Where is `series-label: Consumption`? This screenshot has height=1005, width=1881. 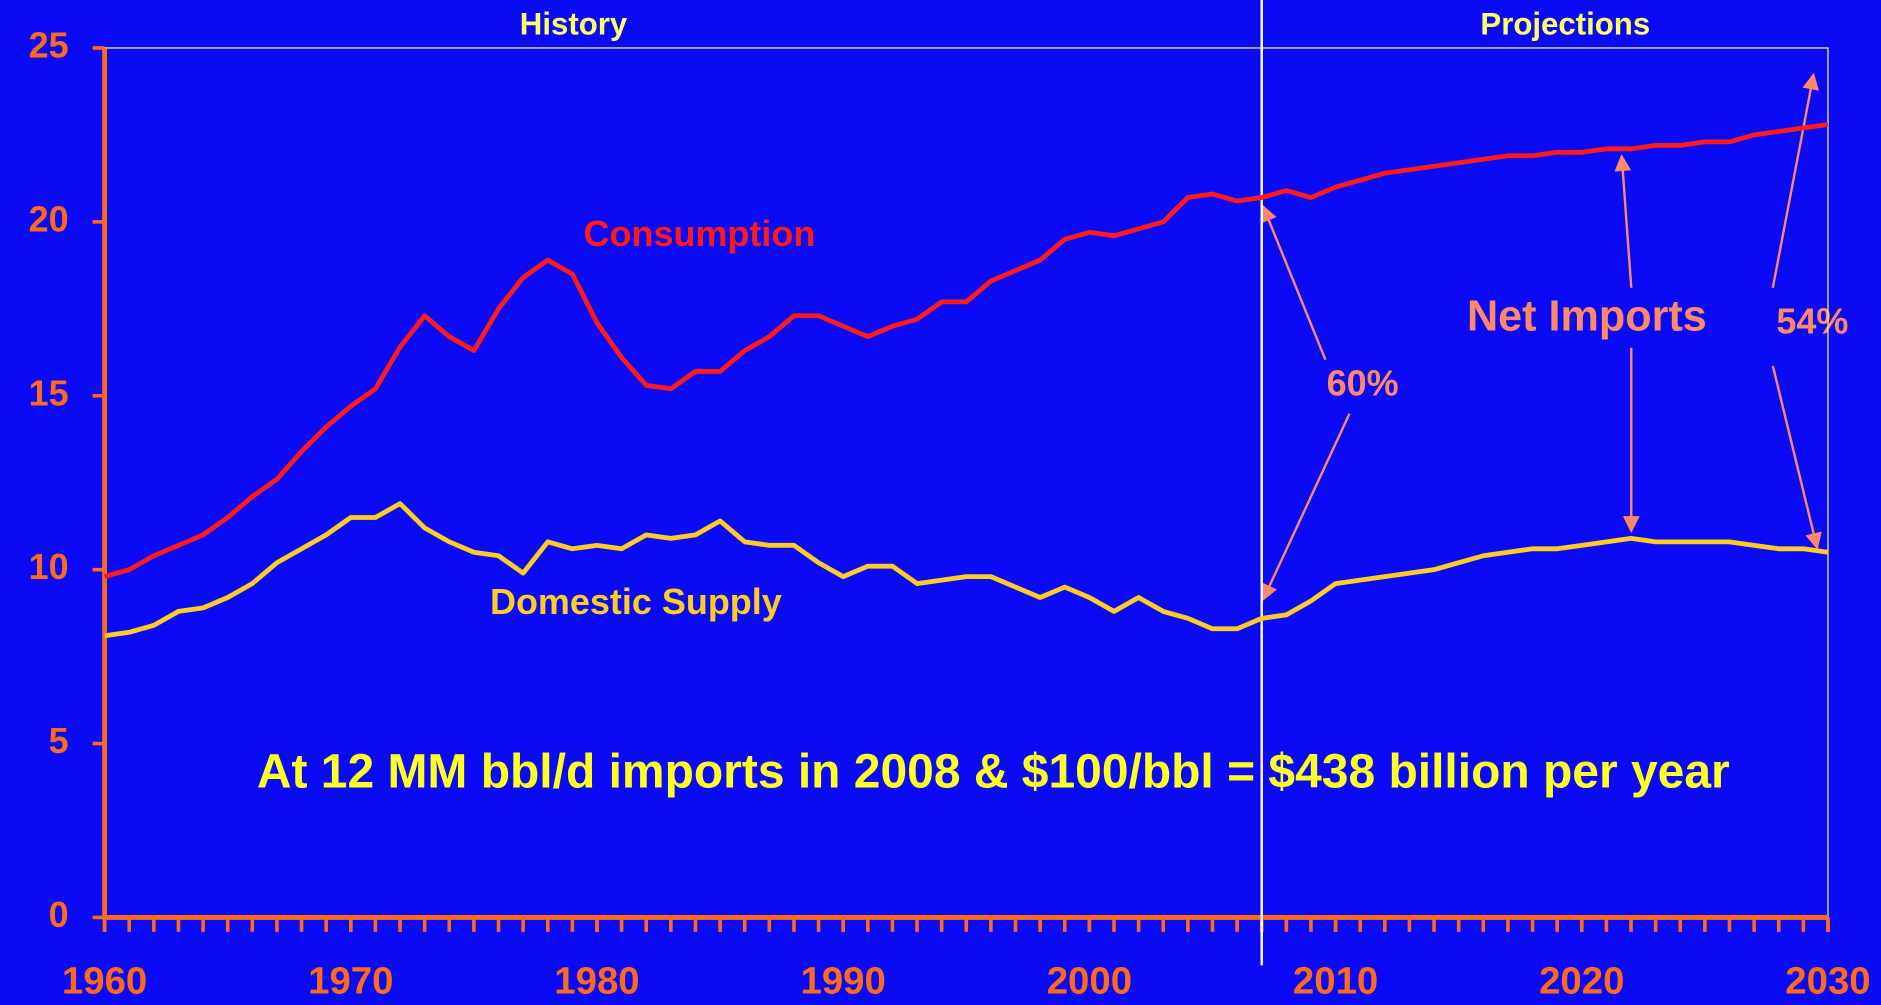 series-label: Consumption is located at coordinates (700, 233).